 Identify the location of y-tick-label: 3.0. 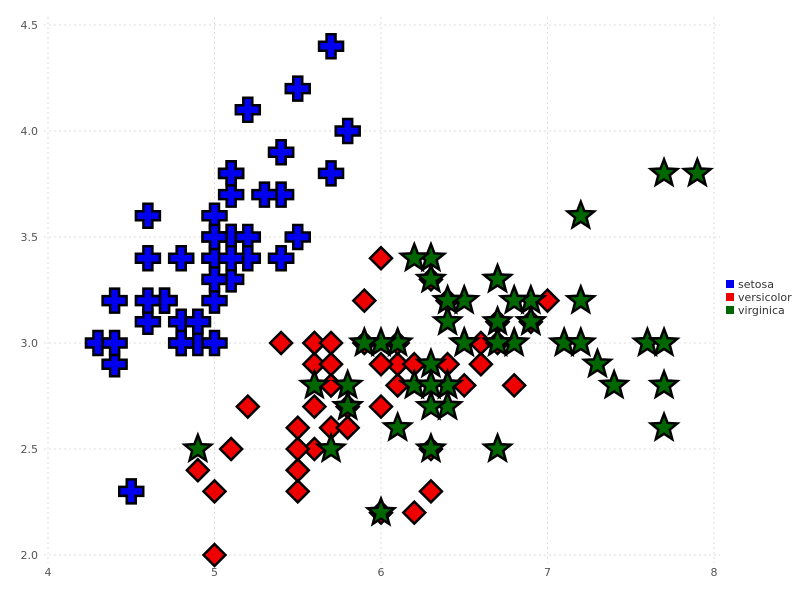
(30, 343).